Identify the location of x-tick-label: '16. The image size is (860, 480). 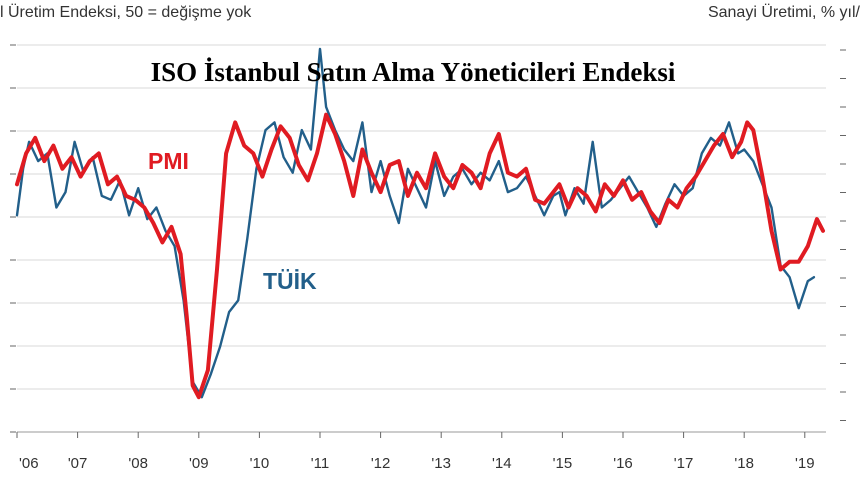
(623, 463).